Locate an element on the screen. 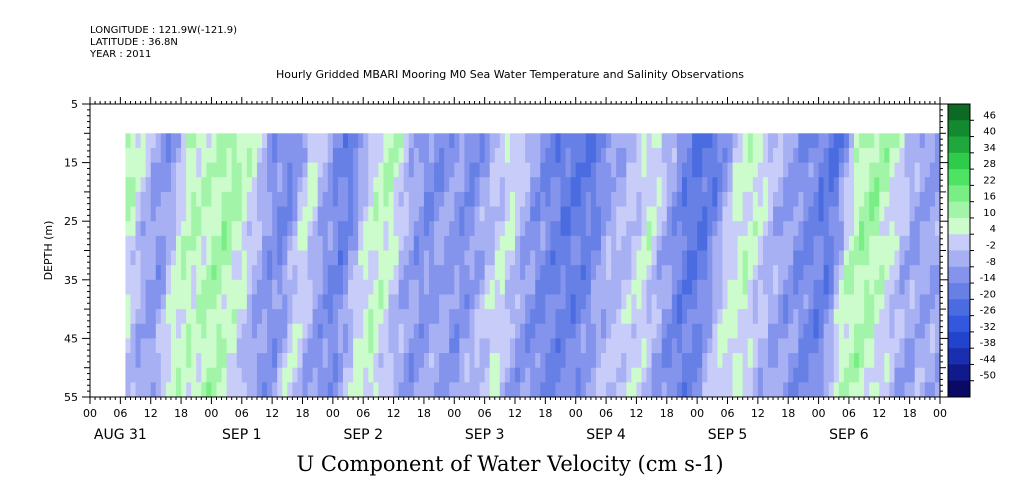 The height and width of the screenshot is (504, 1009). x-tick-label: 12 is located at coordinates (879, 413).